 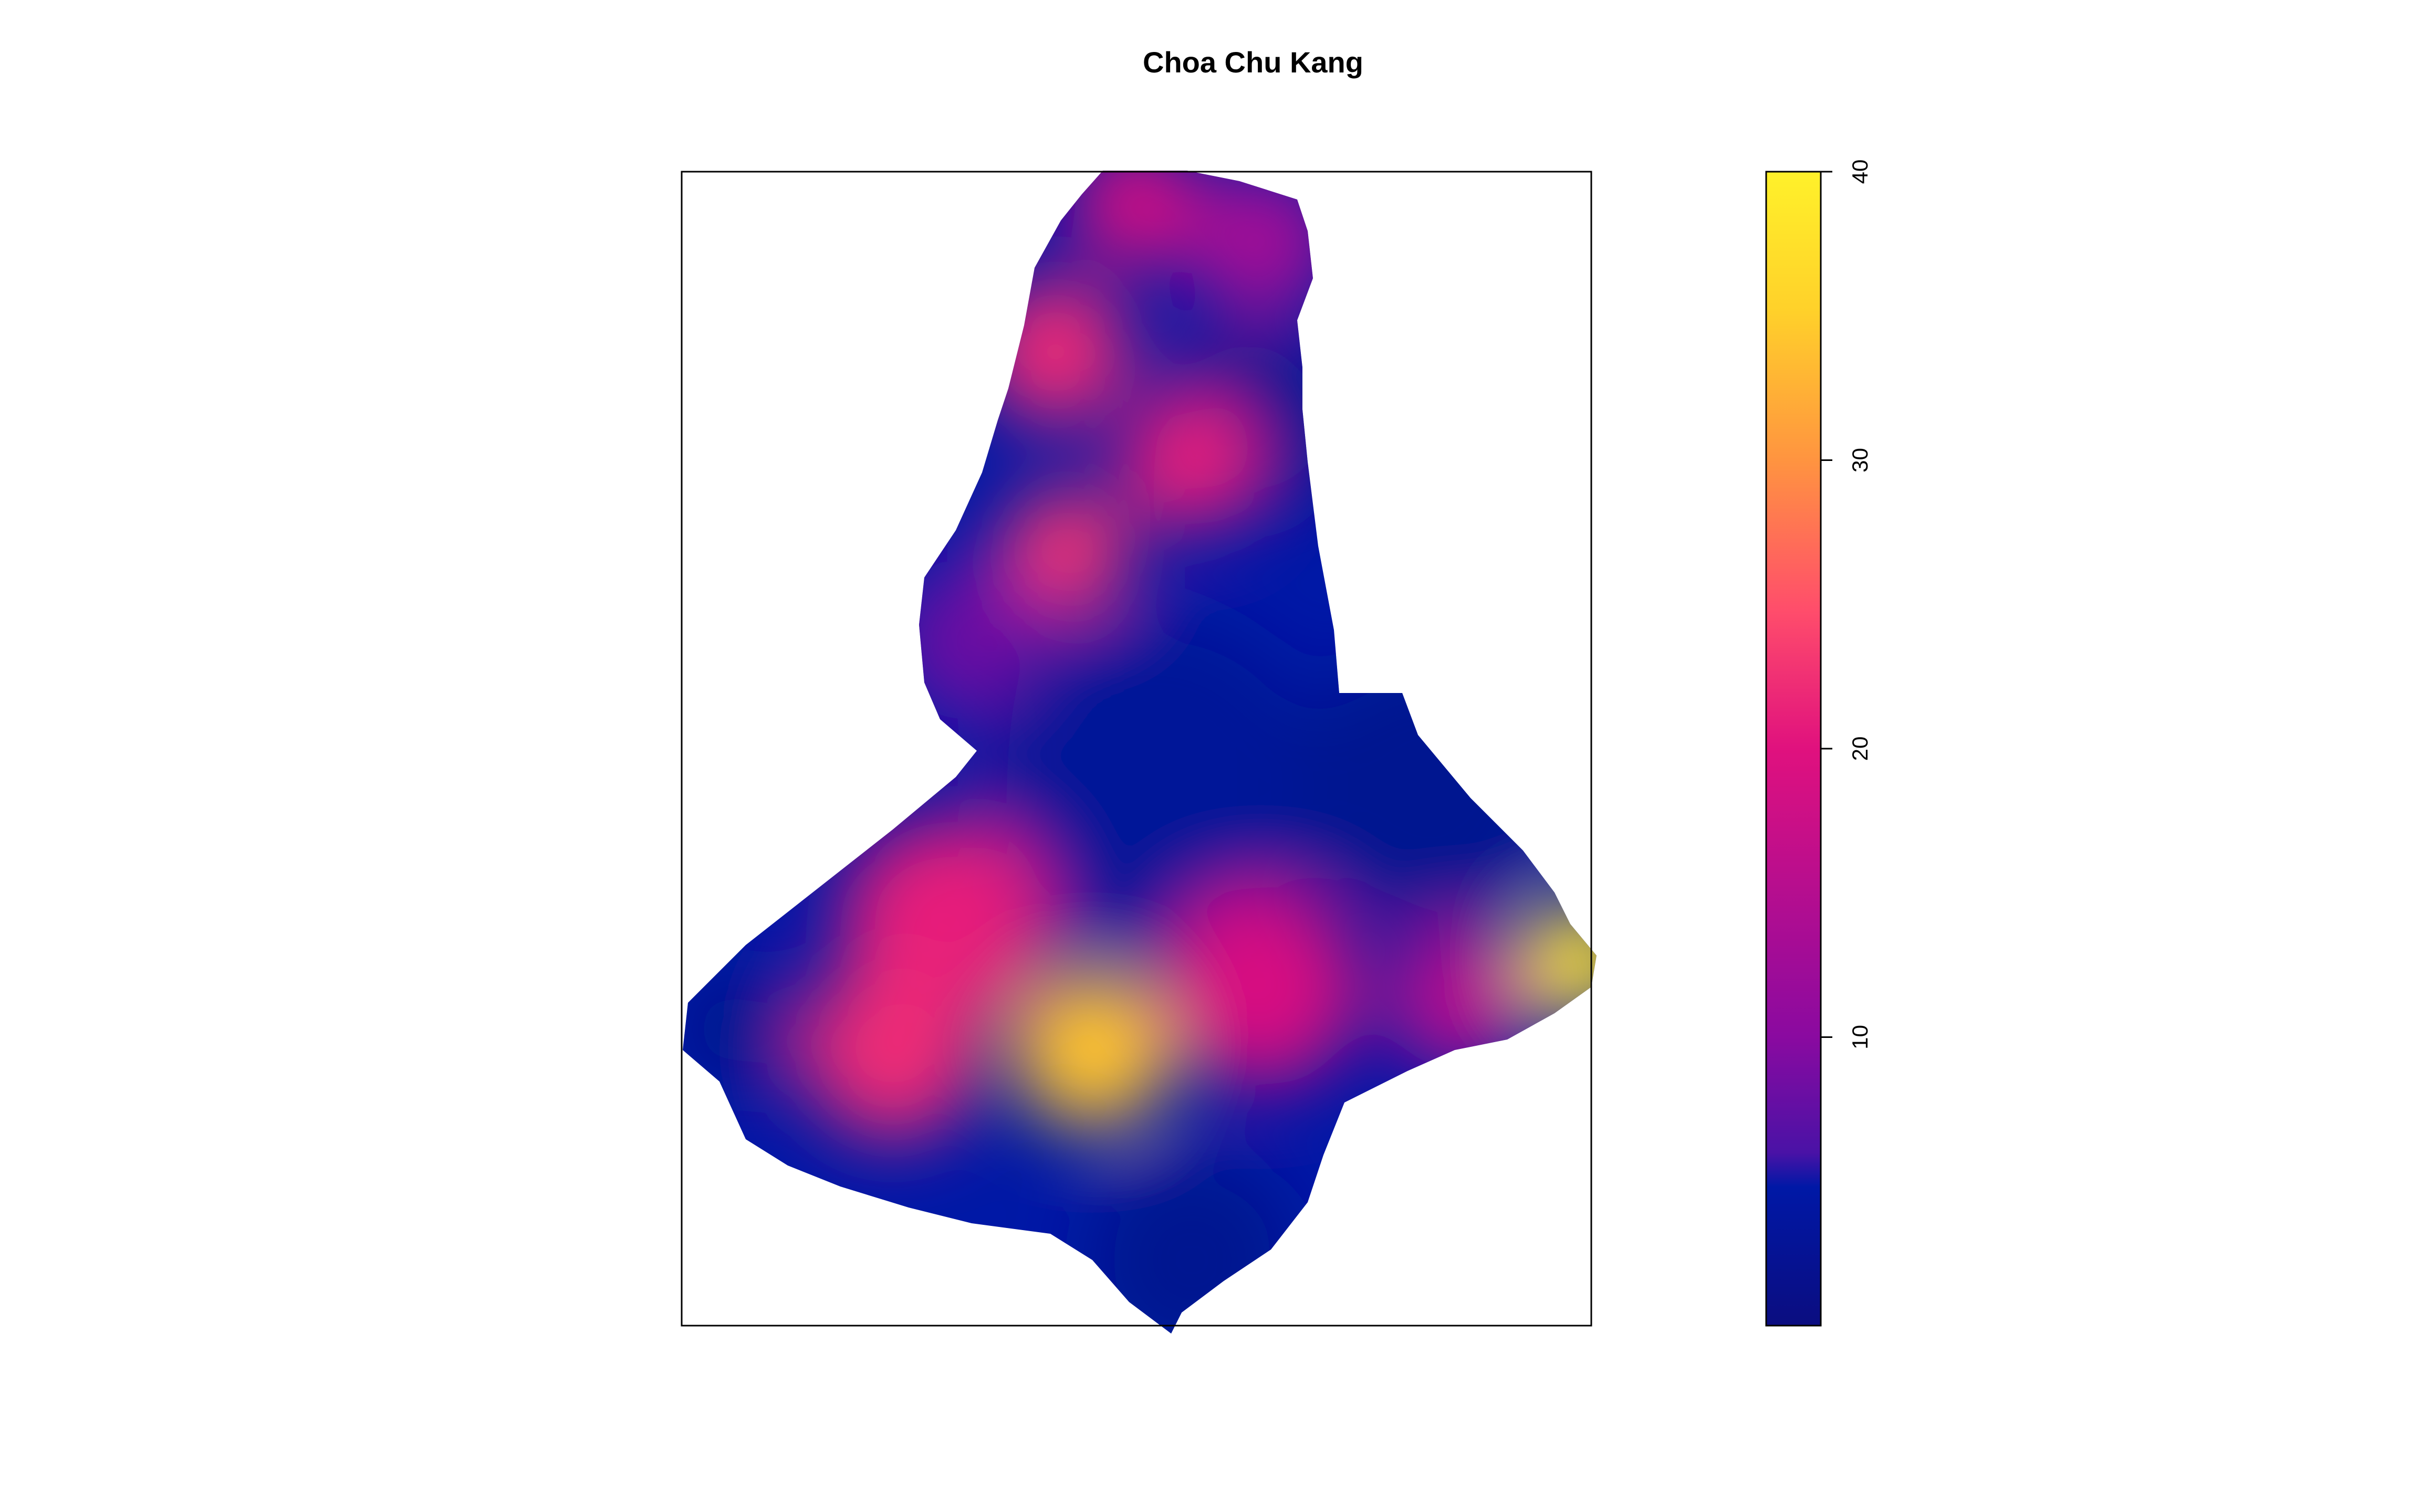 What do you see at coordinates (1253, 62) in the screenshot?
I see `chart-title: Choa Chu Kang` at bounding box center [1253, 62].